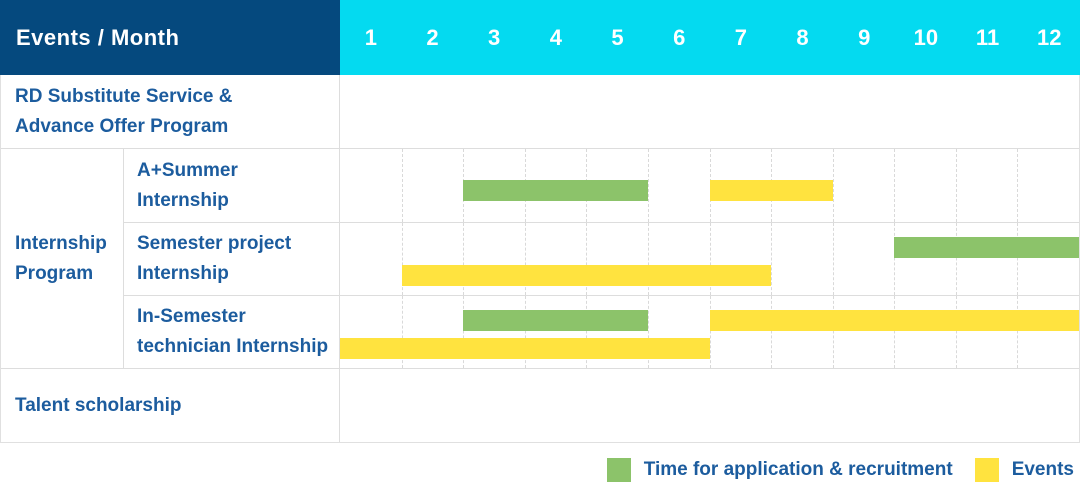  What do you see at coordinates (187, 170) in the screenshot?
I see `row-label-line: A+Summer` at bounding box center [187, 170].